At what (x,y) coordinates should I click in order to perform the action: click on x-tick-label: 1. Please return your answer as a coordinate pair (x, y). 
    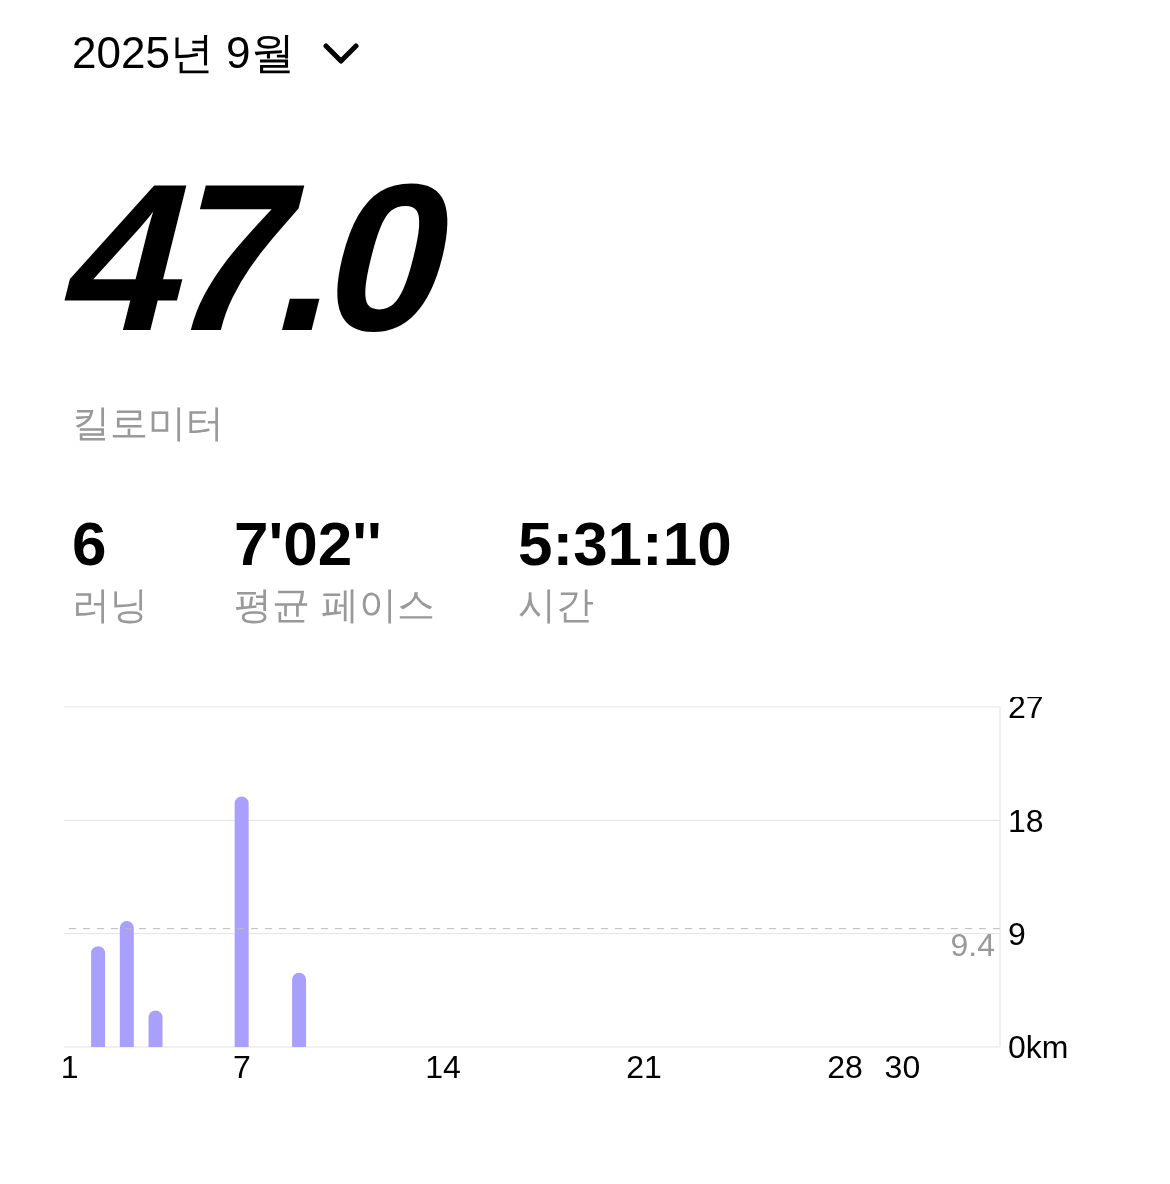
    Looking at the image, I should click on (69, 1066).